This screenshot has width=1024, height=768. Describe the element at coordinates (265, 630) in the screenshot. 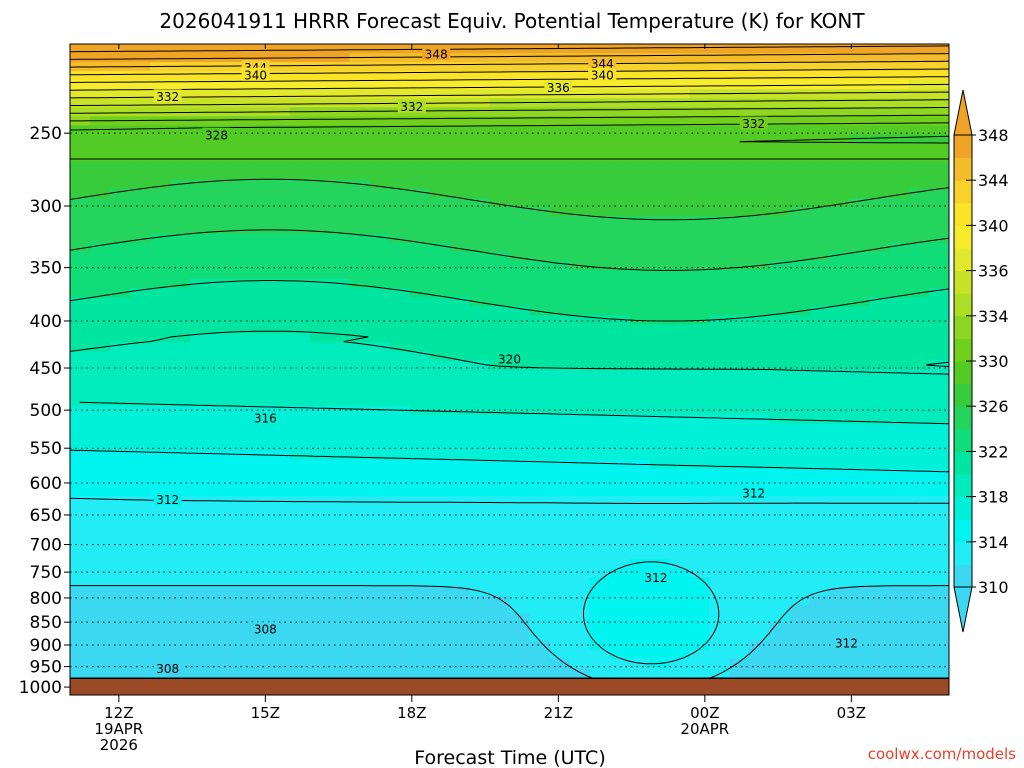

I see `contour-label: 308` at that location.